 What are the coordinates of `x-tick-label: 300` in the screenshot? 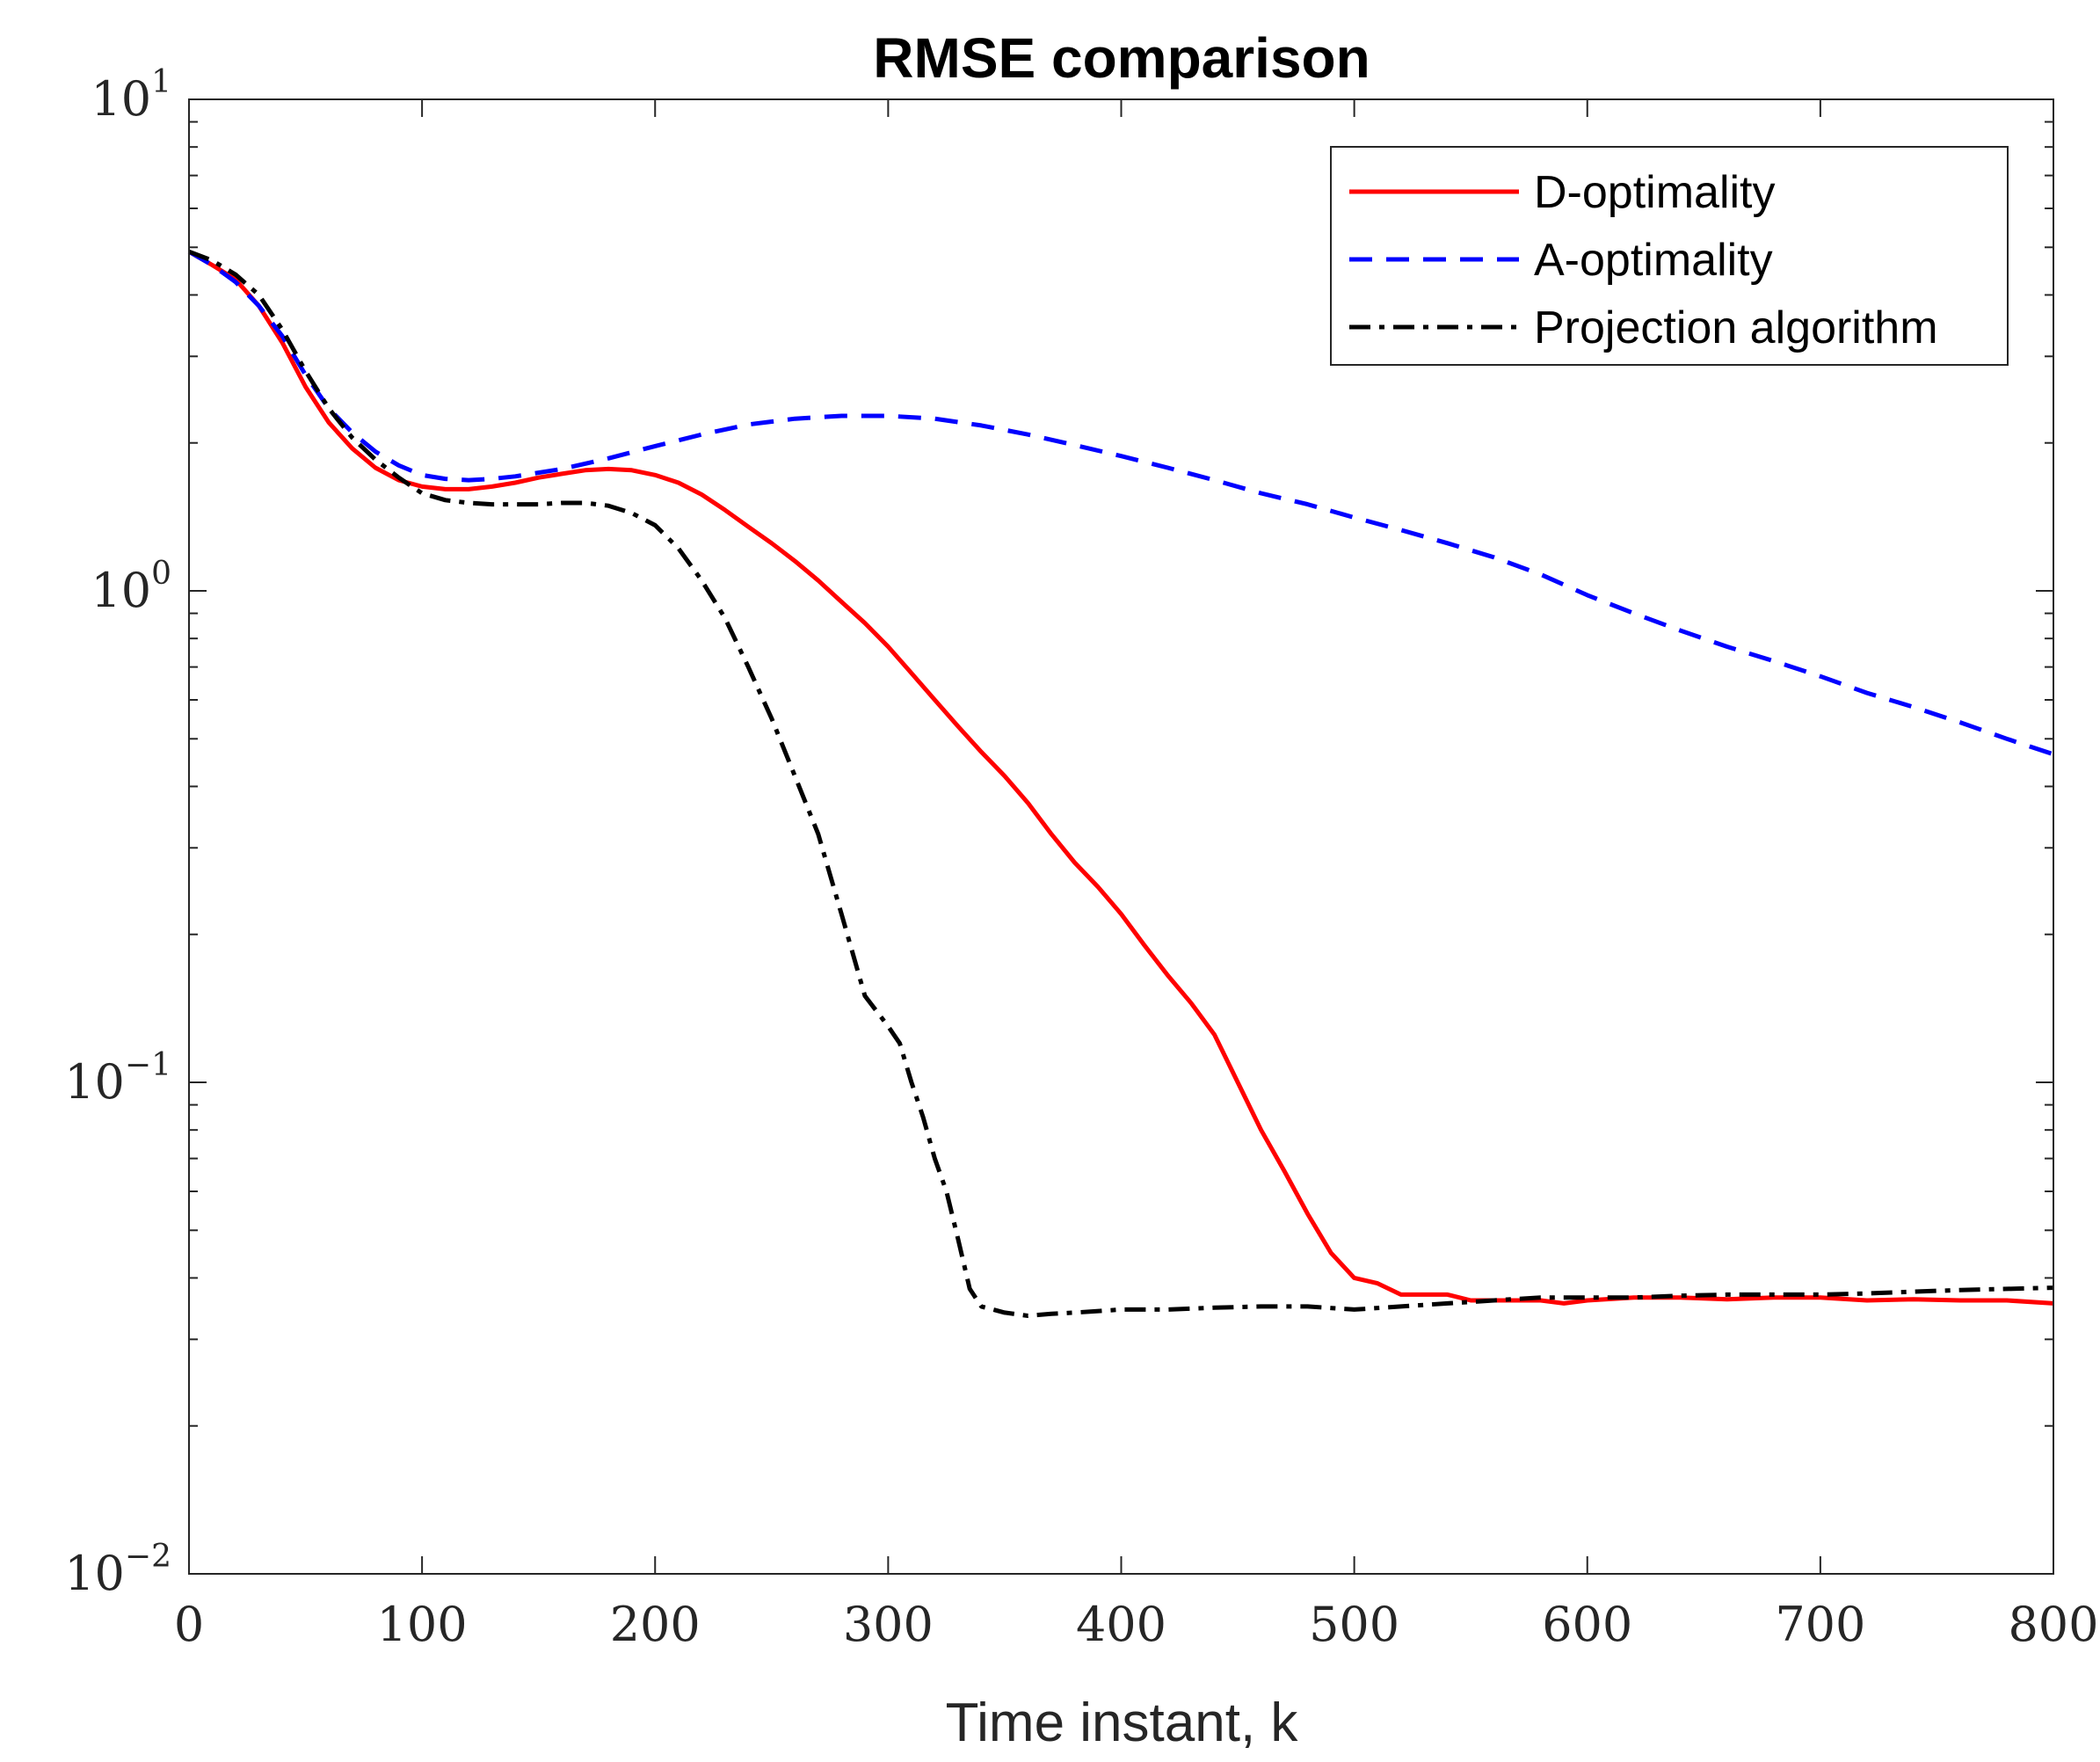 It's located at (888, 1624).